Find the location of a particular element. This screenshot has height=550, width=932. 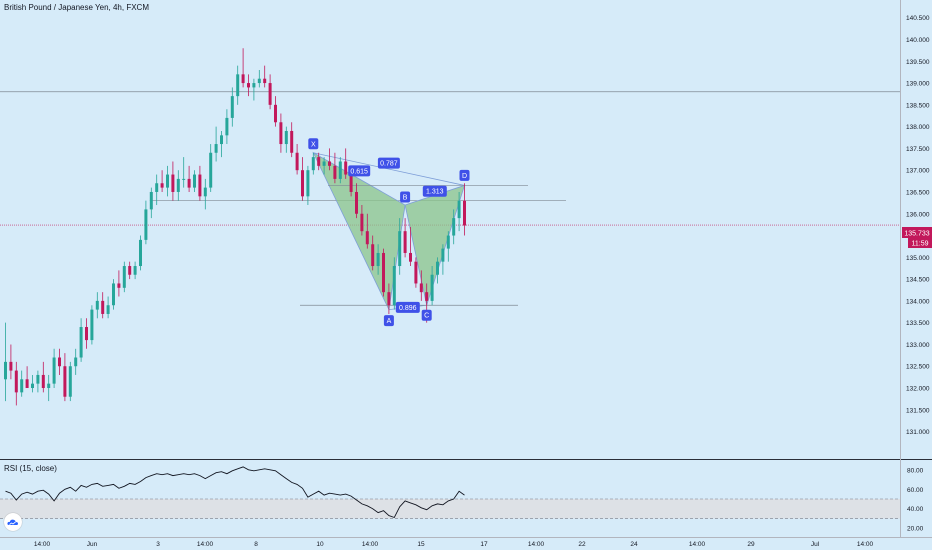

svg-text: 0.896 is located at coordinates (408, 308).